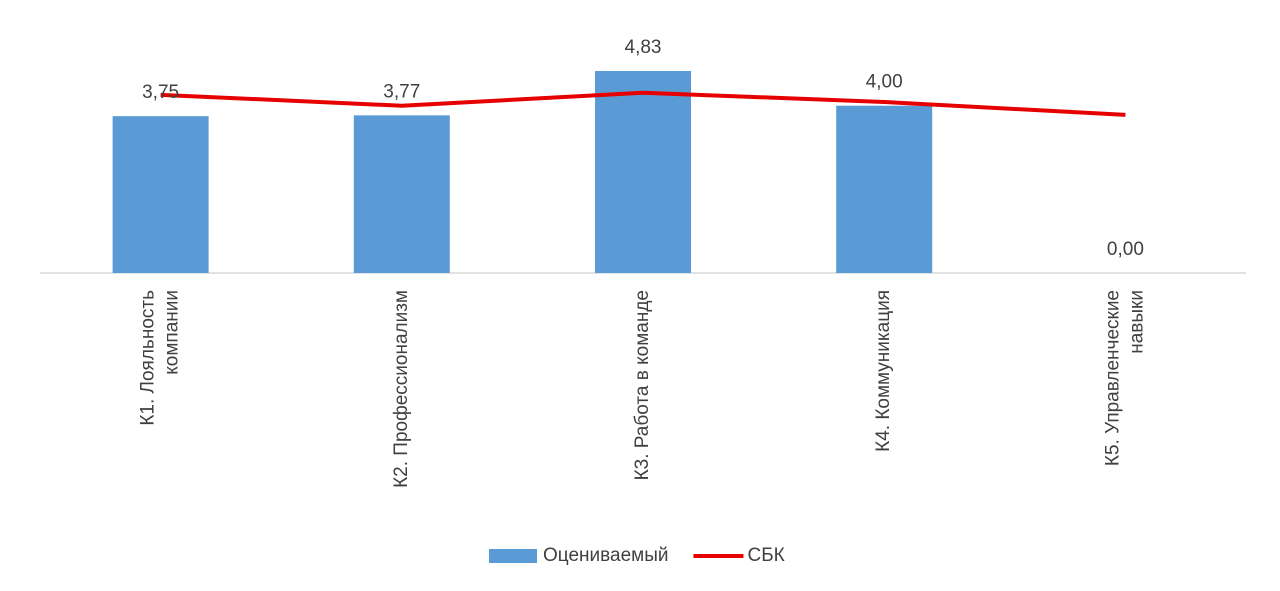  What do you see at coordinates (883, 371) in the screenshot?
I see `x-tick-label: К4. Коммуникация` at bounding box center [883, 371].